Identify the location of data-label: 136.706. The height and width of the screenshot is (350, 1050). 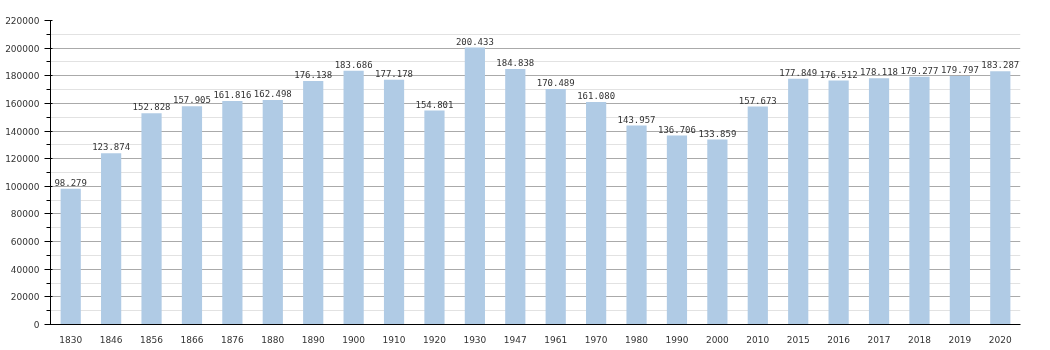
(676, 129).